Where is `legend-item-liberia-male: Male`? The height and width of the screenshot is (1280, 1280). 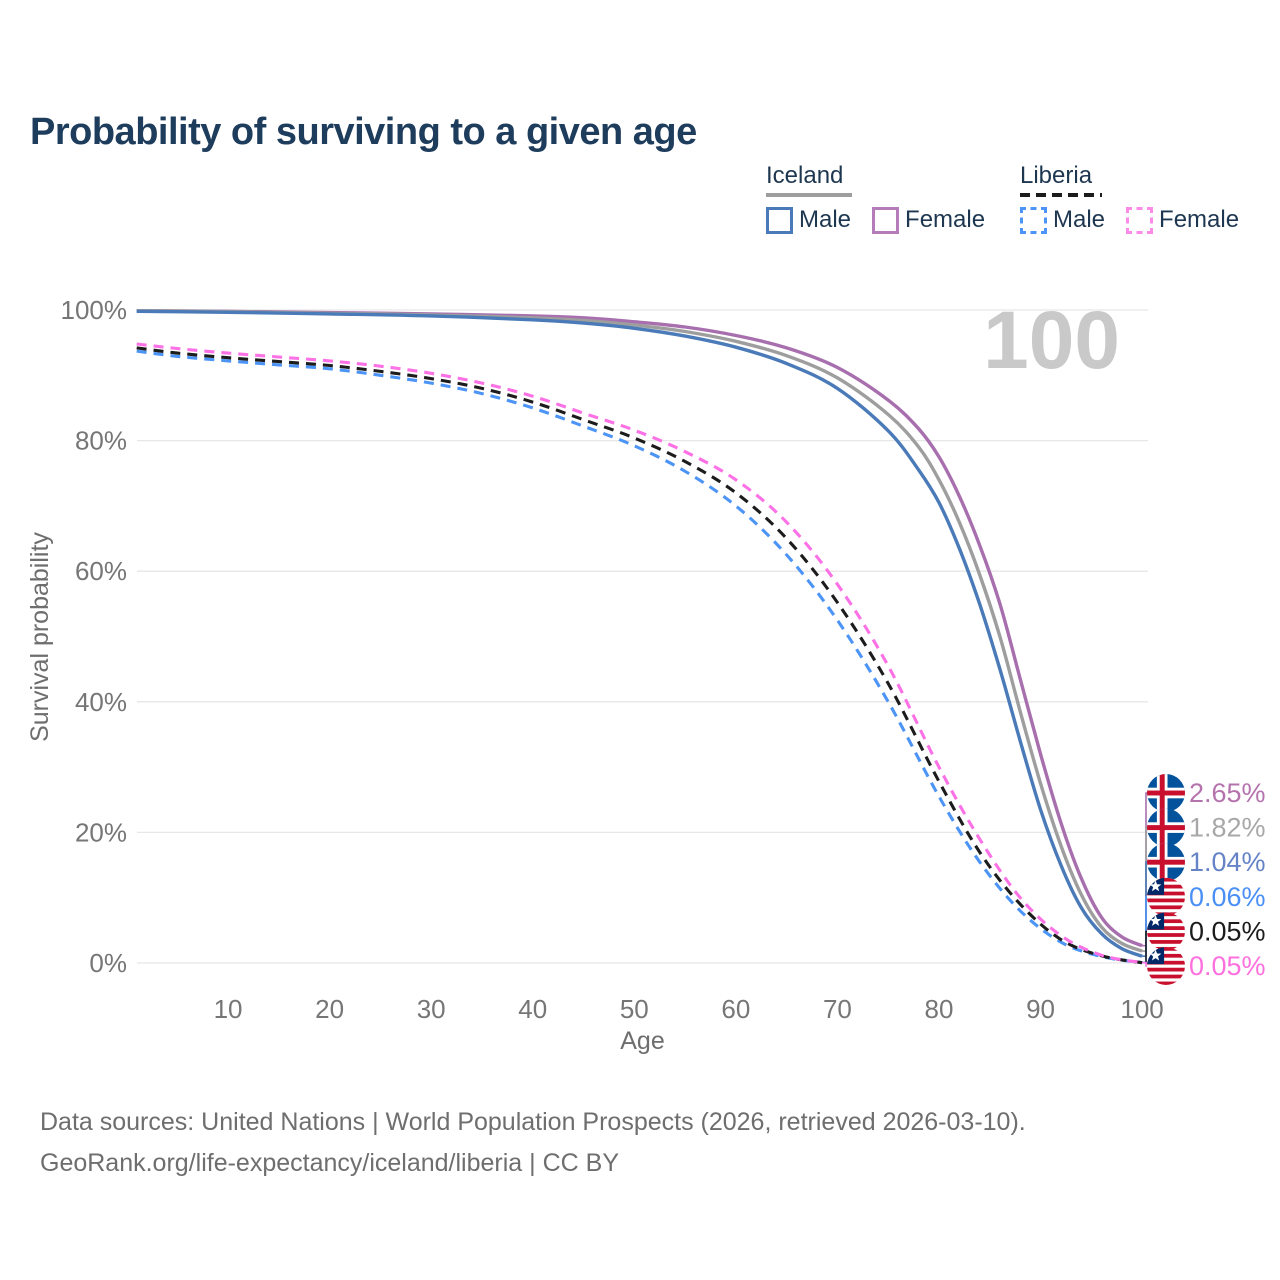
legend-item-liberia-male: Male is located at coordinates (1062, 220).